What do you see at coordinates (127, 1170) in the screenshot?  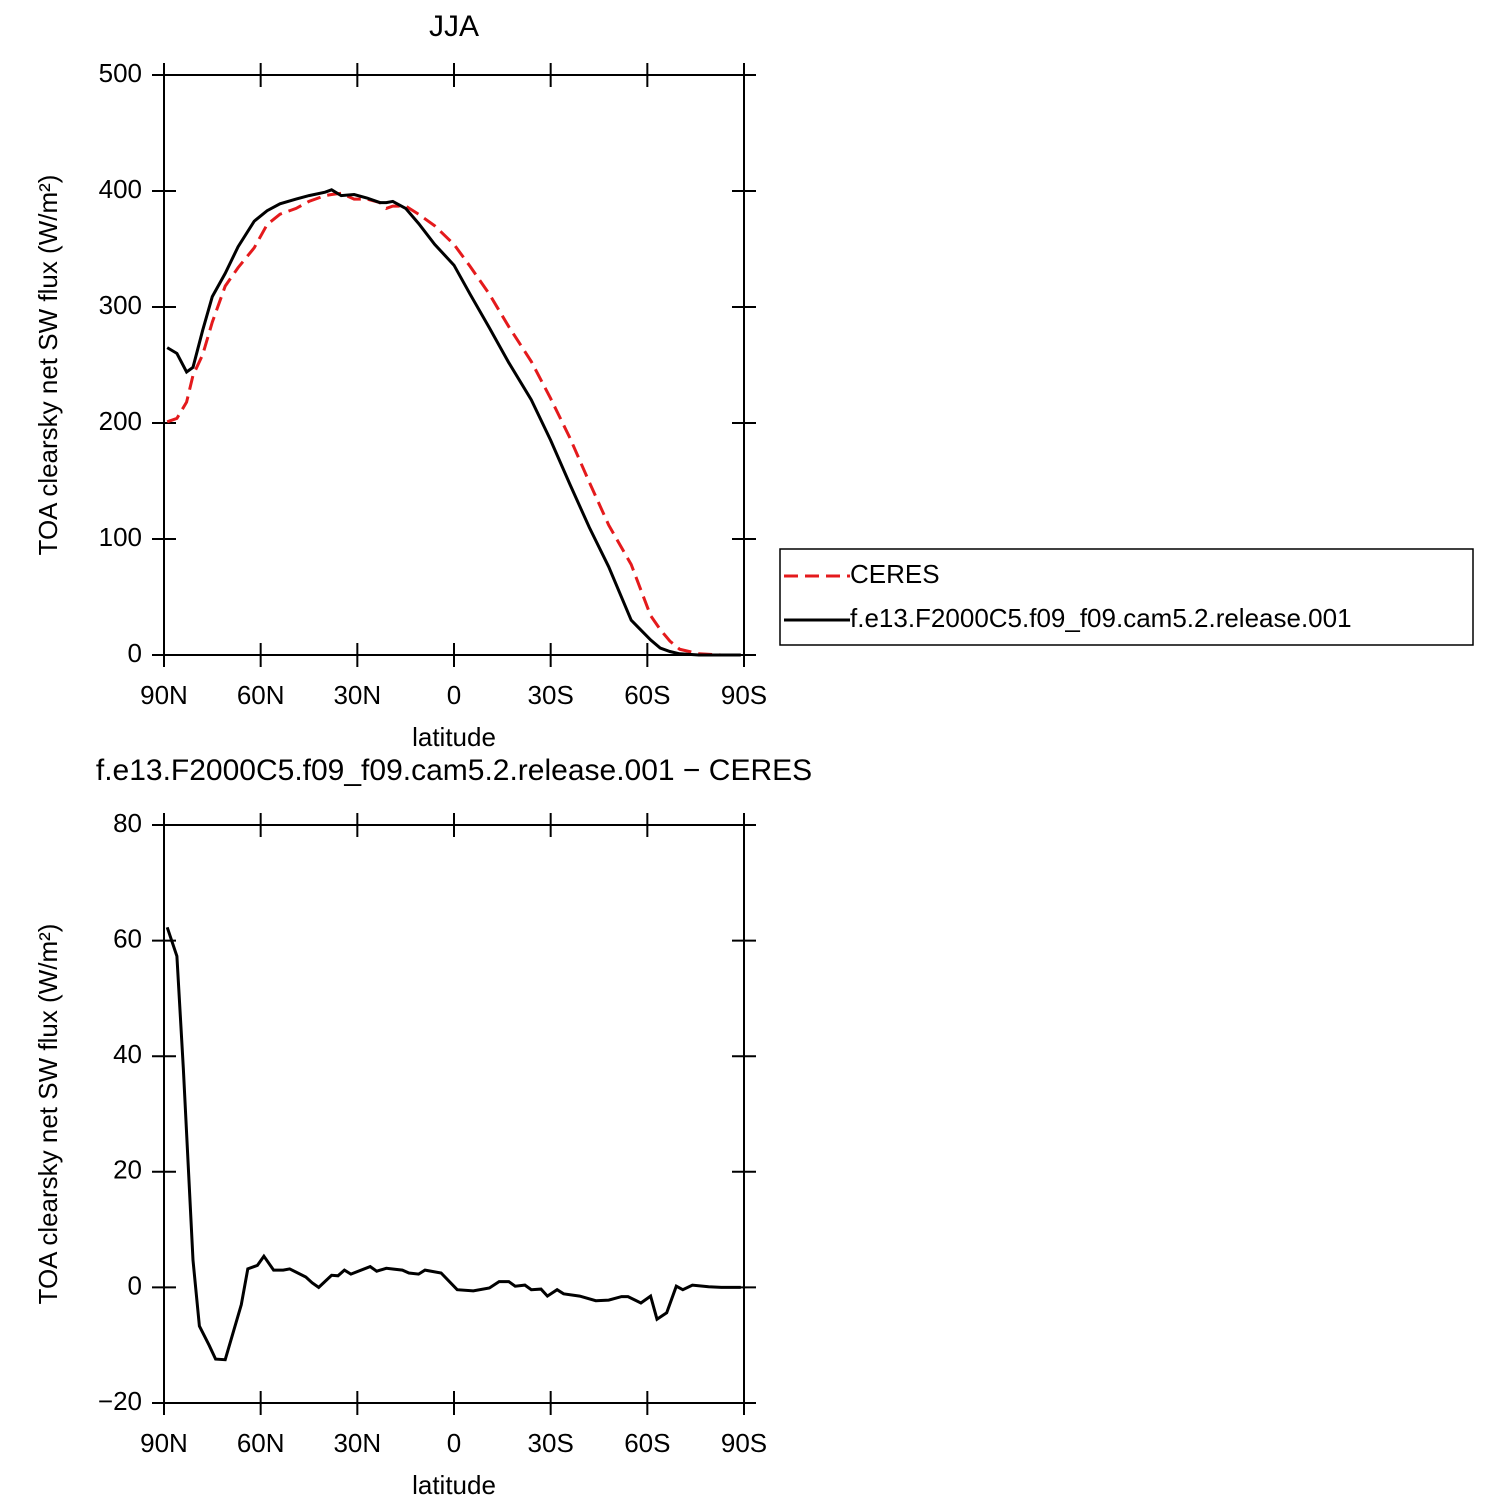 I see `y-tick-label: 20` at bounding box center [127, 1170].